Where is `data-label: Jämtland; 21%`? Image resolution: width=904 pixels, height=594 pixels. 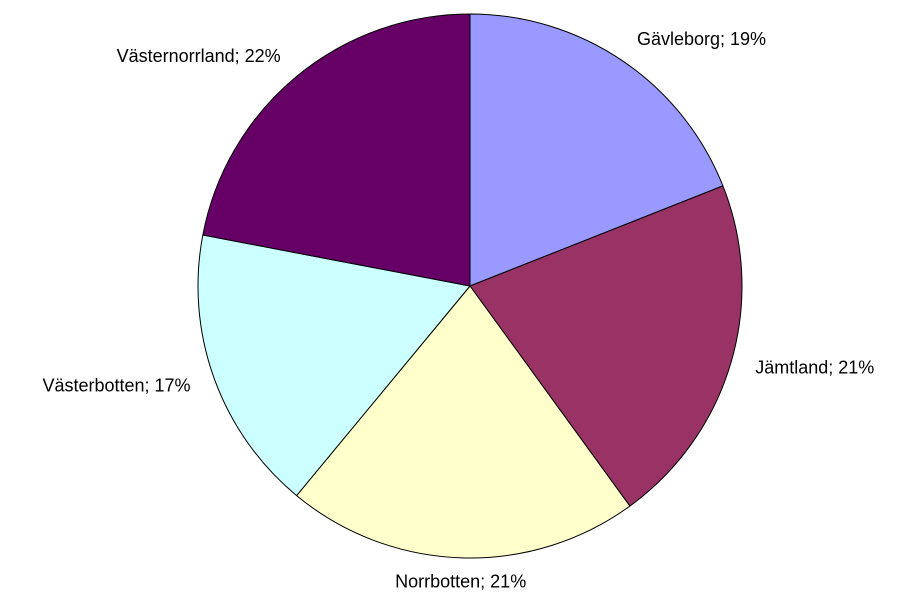
data-label: Jämtland; 21% is located at coordinates (814, 368).